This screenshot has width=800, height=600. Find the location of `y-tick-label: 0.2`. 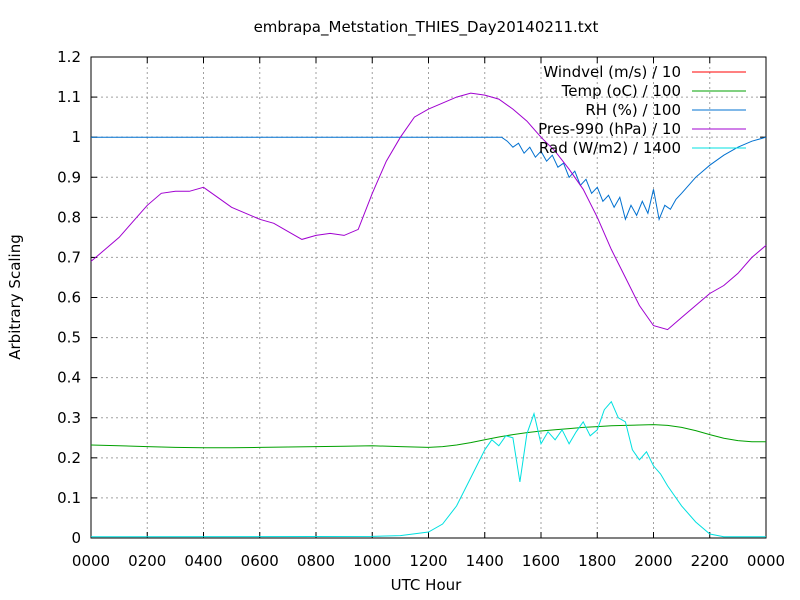

y-tick-label: 0.2 is located at coordinates (69, 458).